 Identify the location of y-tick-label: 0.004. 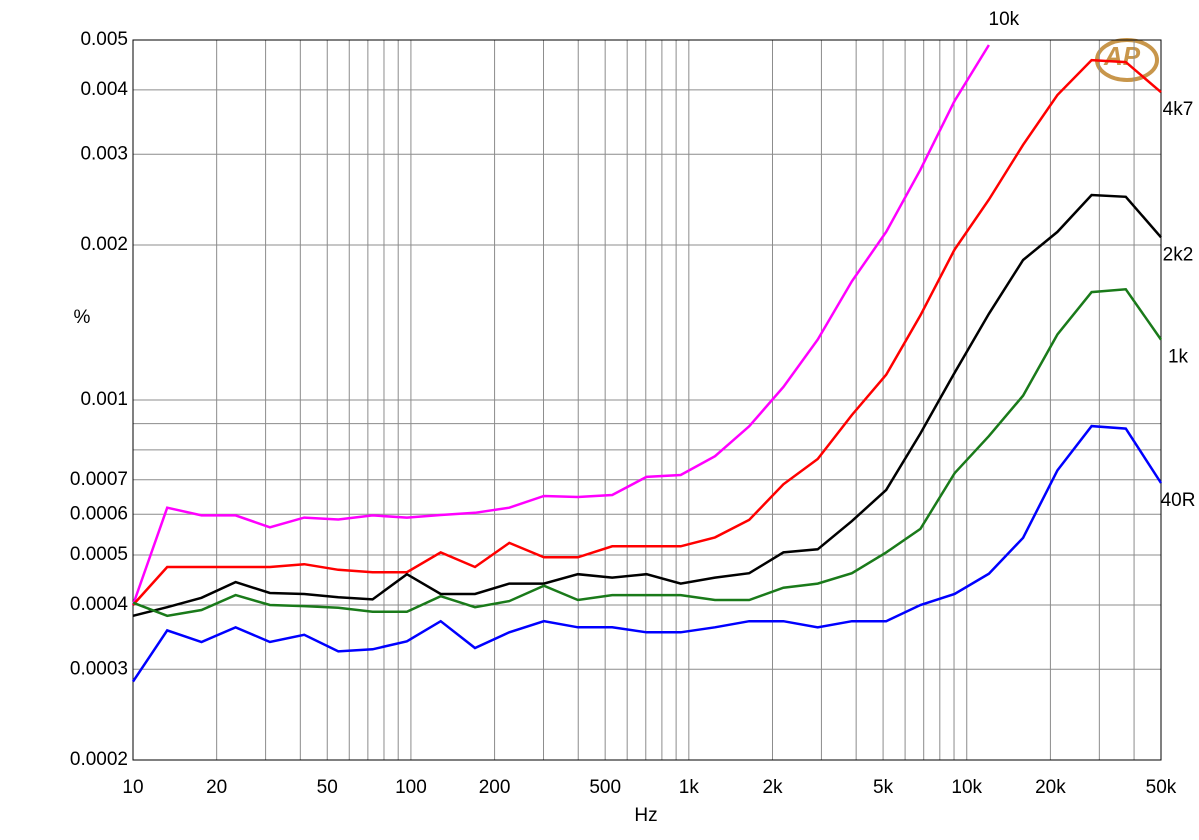
(104, 89).